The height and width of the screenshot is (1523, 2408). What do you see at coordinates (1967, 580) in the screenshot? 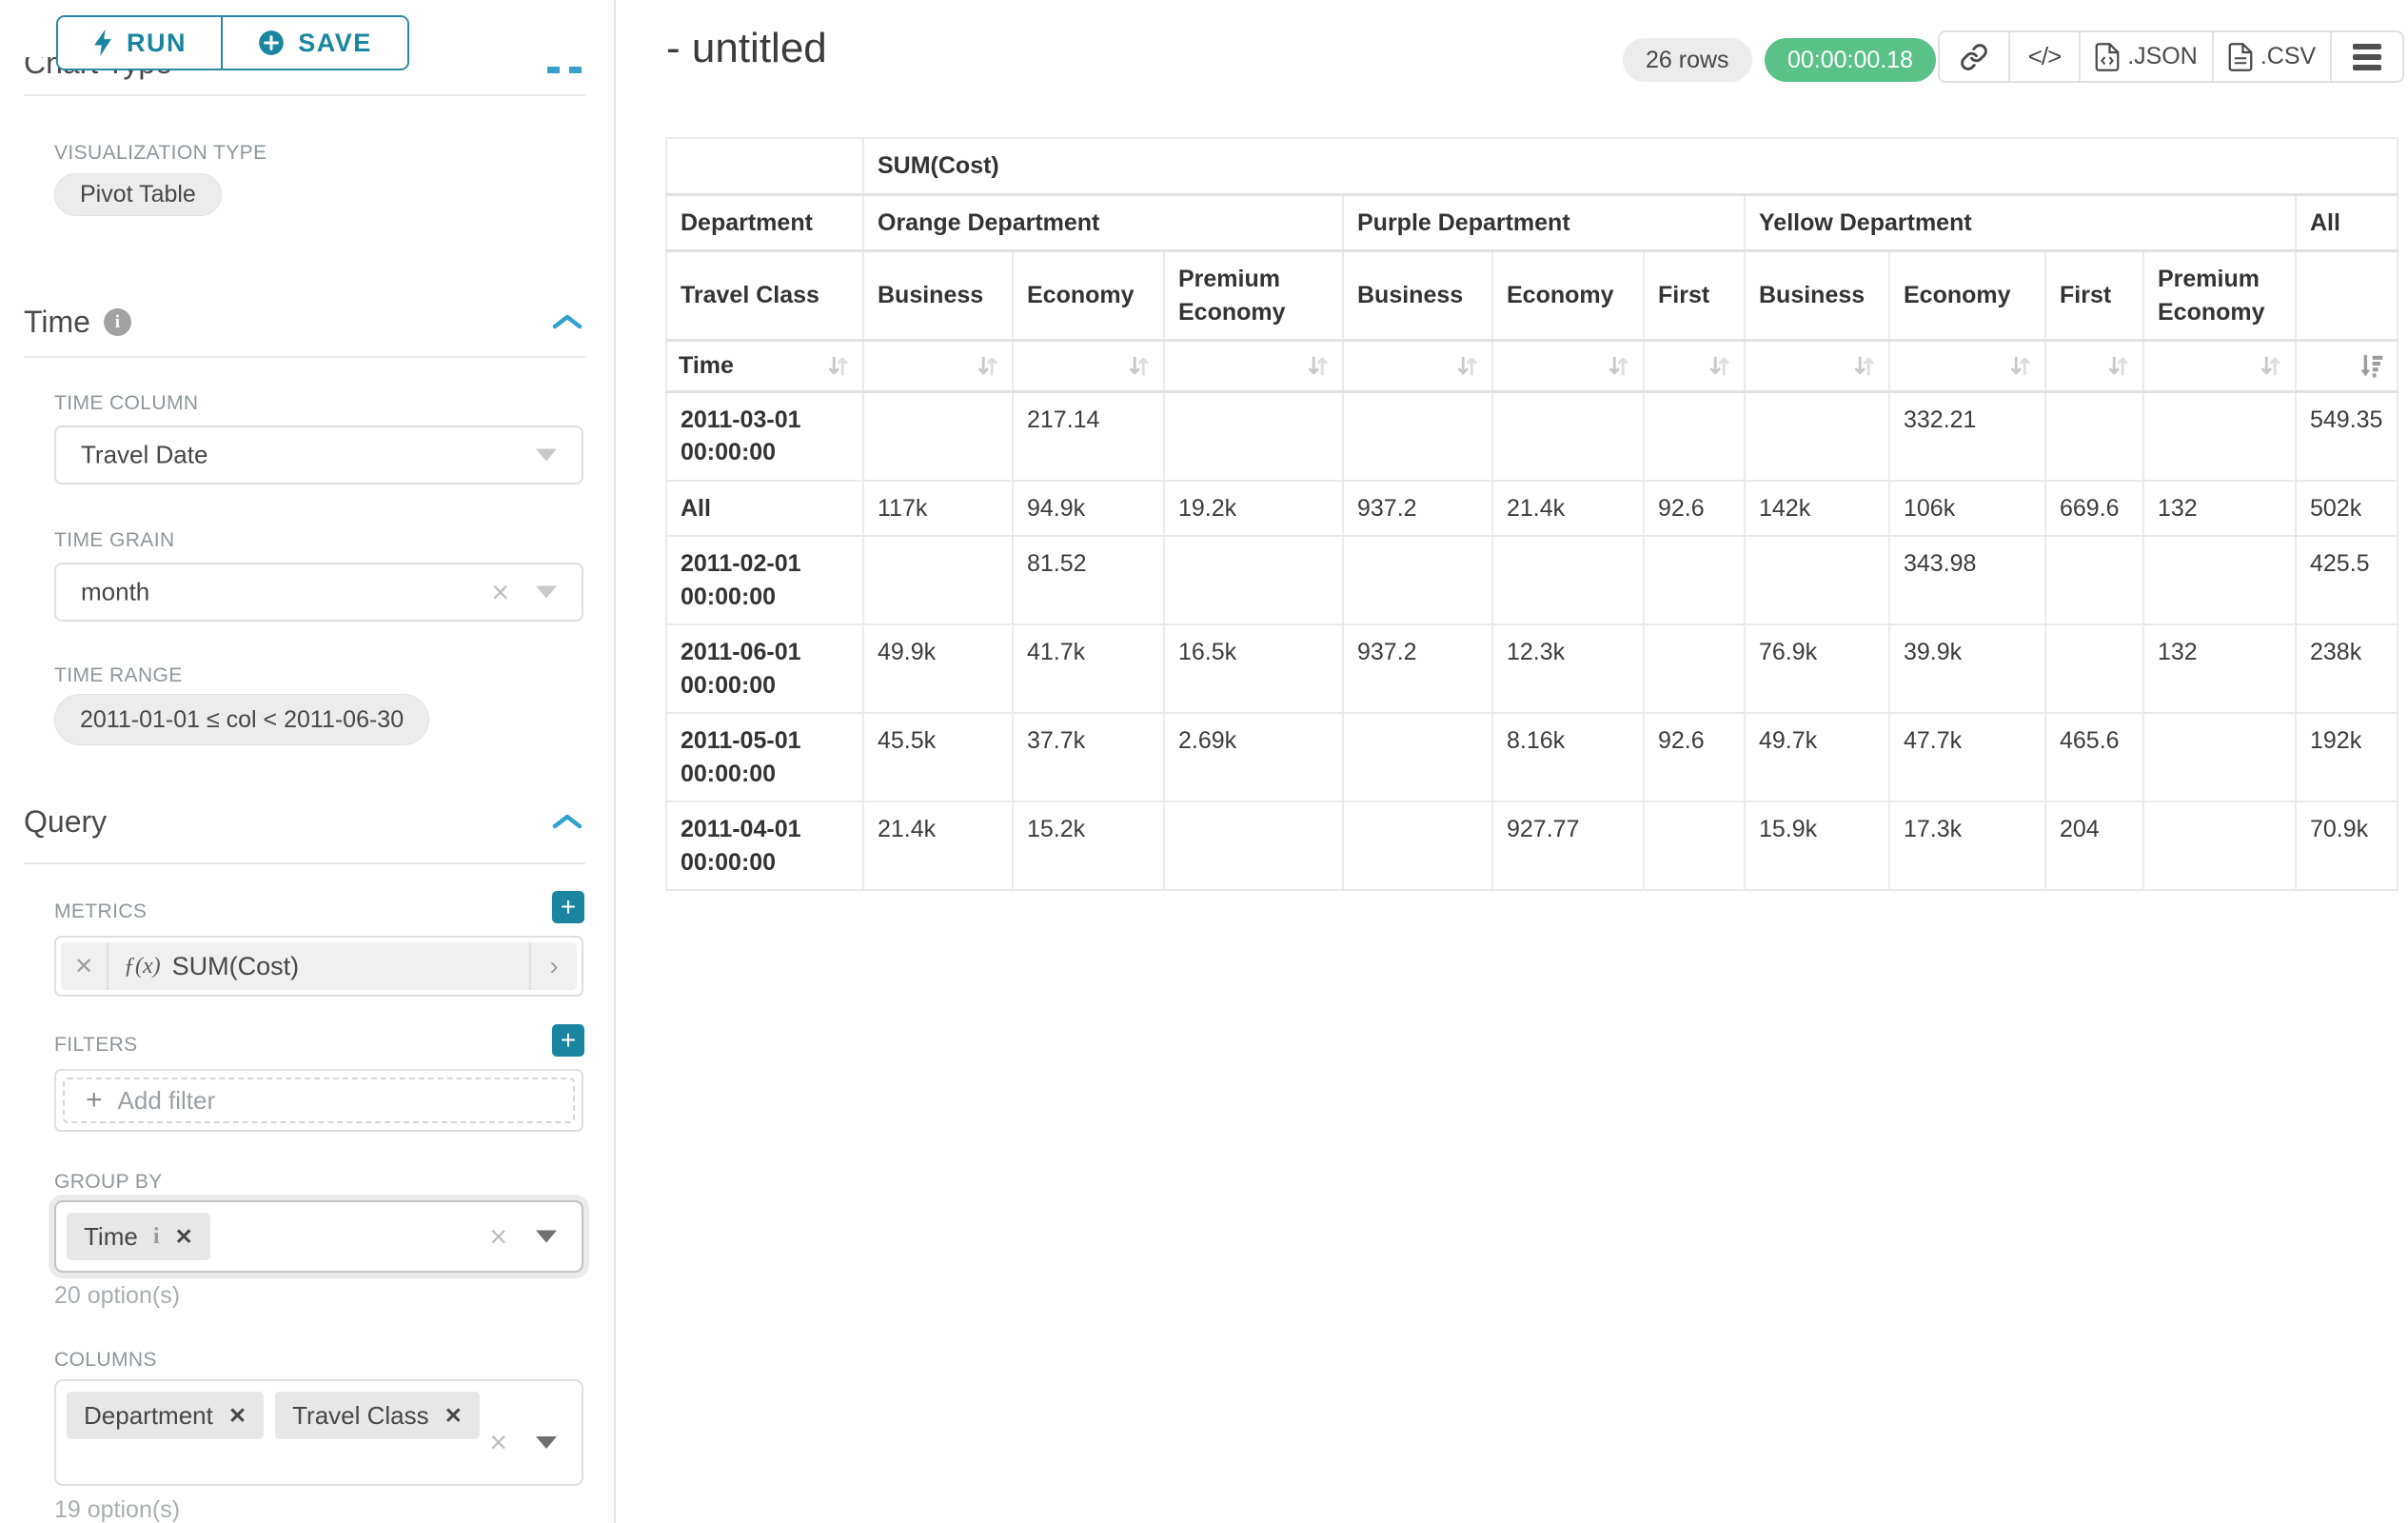
I see `pivot-cell: 343.98` at bounding box center [1967, 580].